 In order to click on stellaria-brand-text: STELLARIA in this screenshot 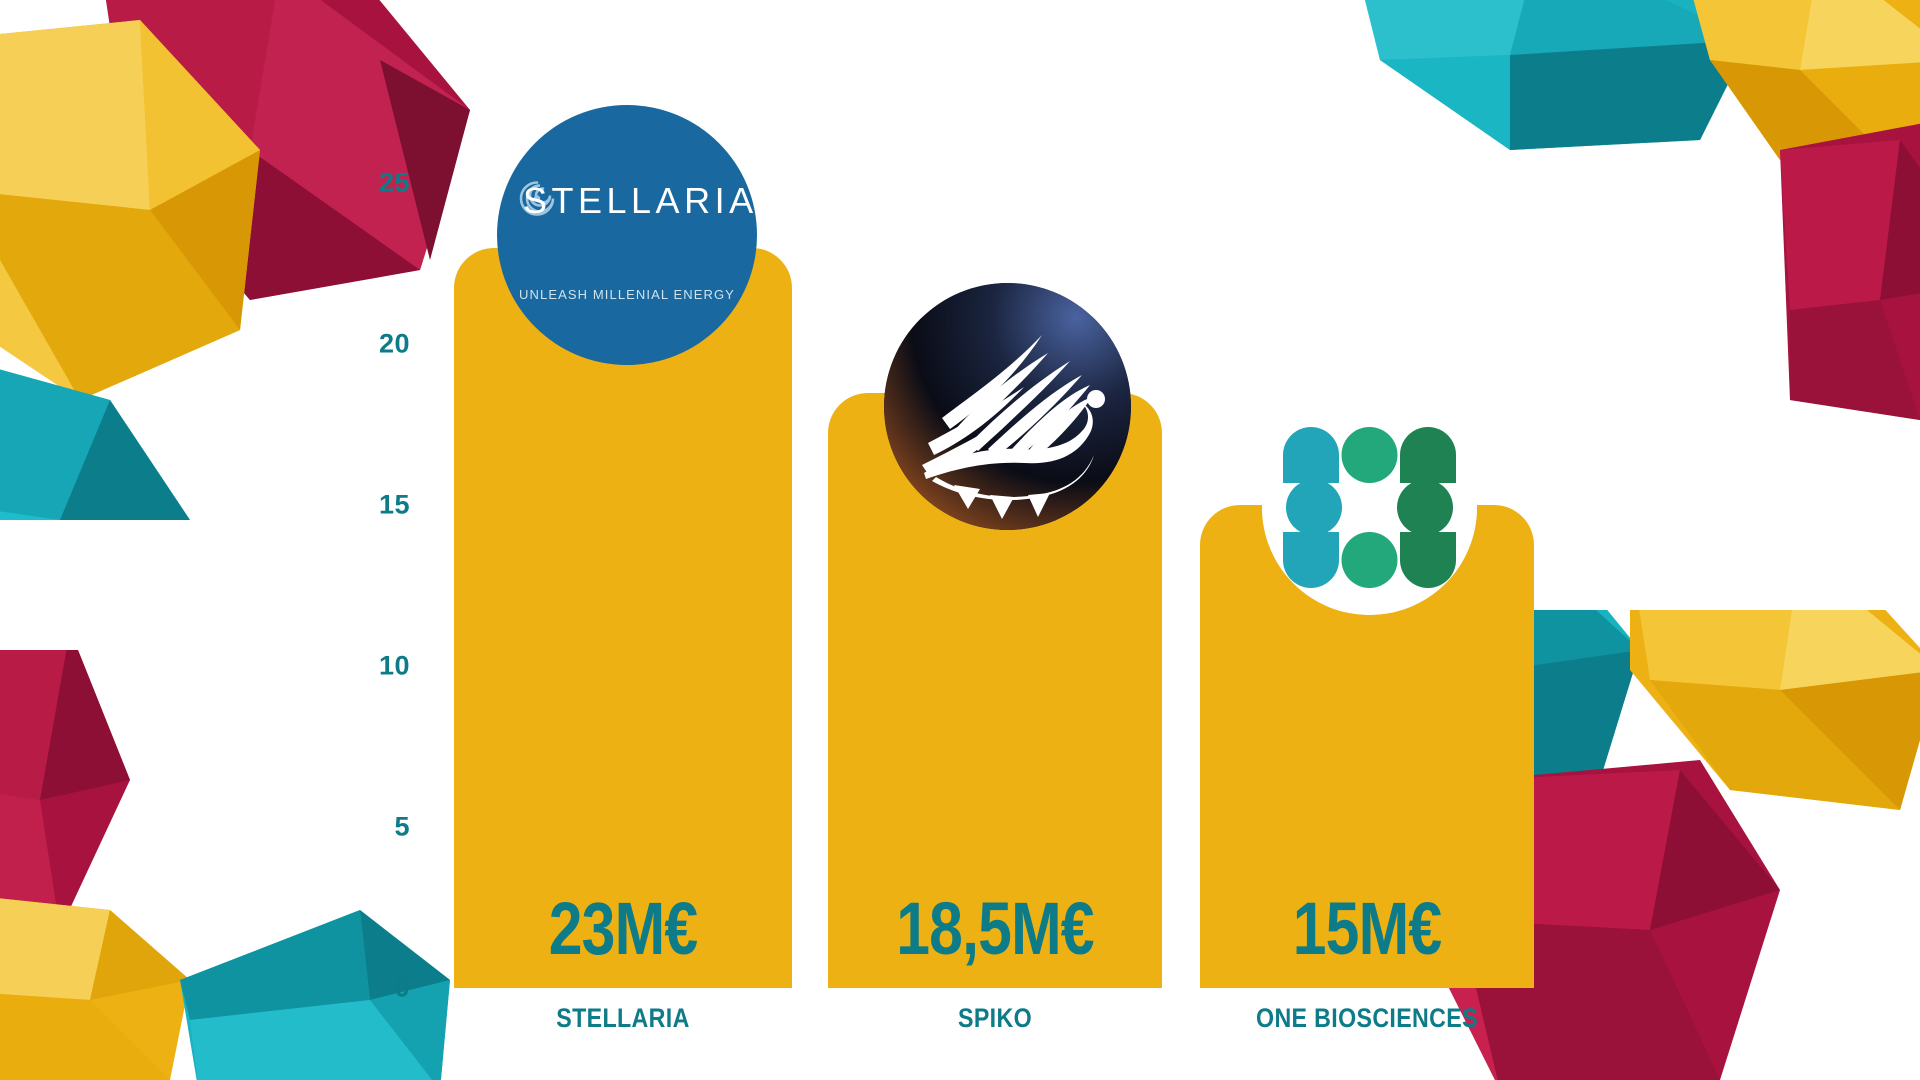, I will do `click(640, 201)`.